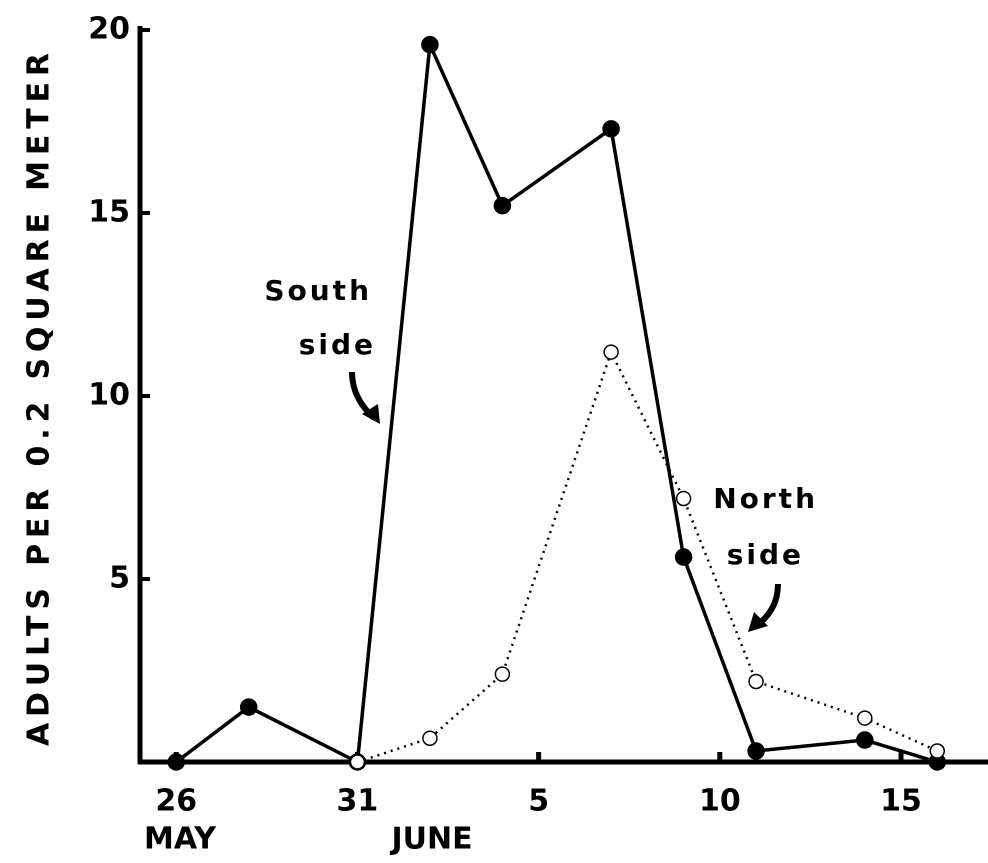  I want to click on x-tick-label: 26, so click(176, 801).